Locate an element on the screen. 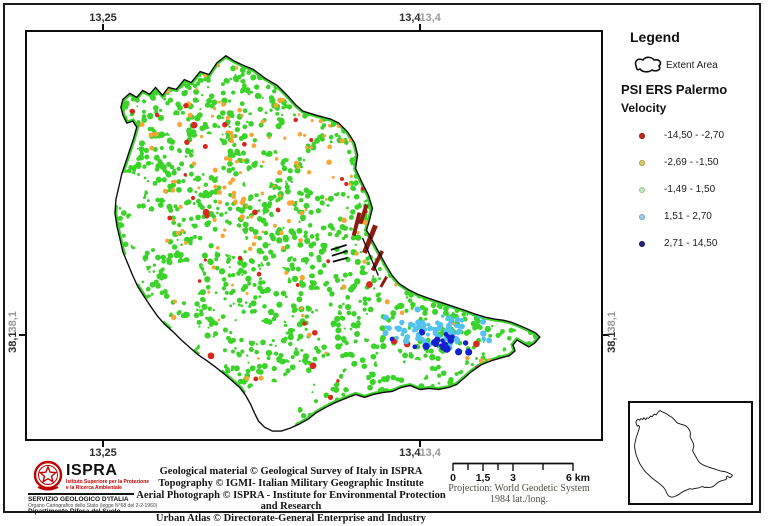 Image resolution: width=768 pixels, height=526 pixels. geological-service-title: SERVIZIO GEOLOGICO D'ITALIA is located at coordinates (78, 499).